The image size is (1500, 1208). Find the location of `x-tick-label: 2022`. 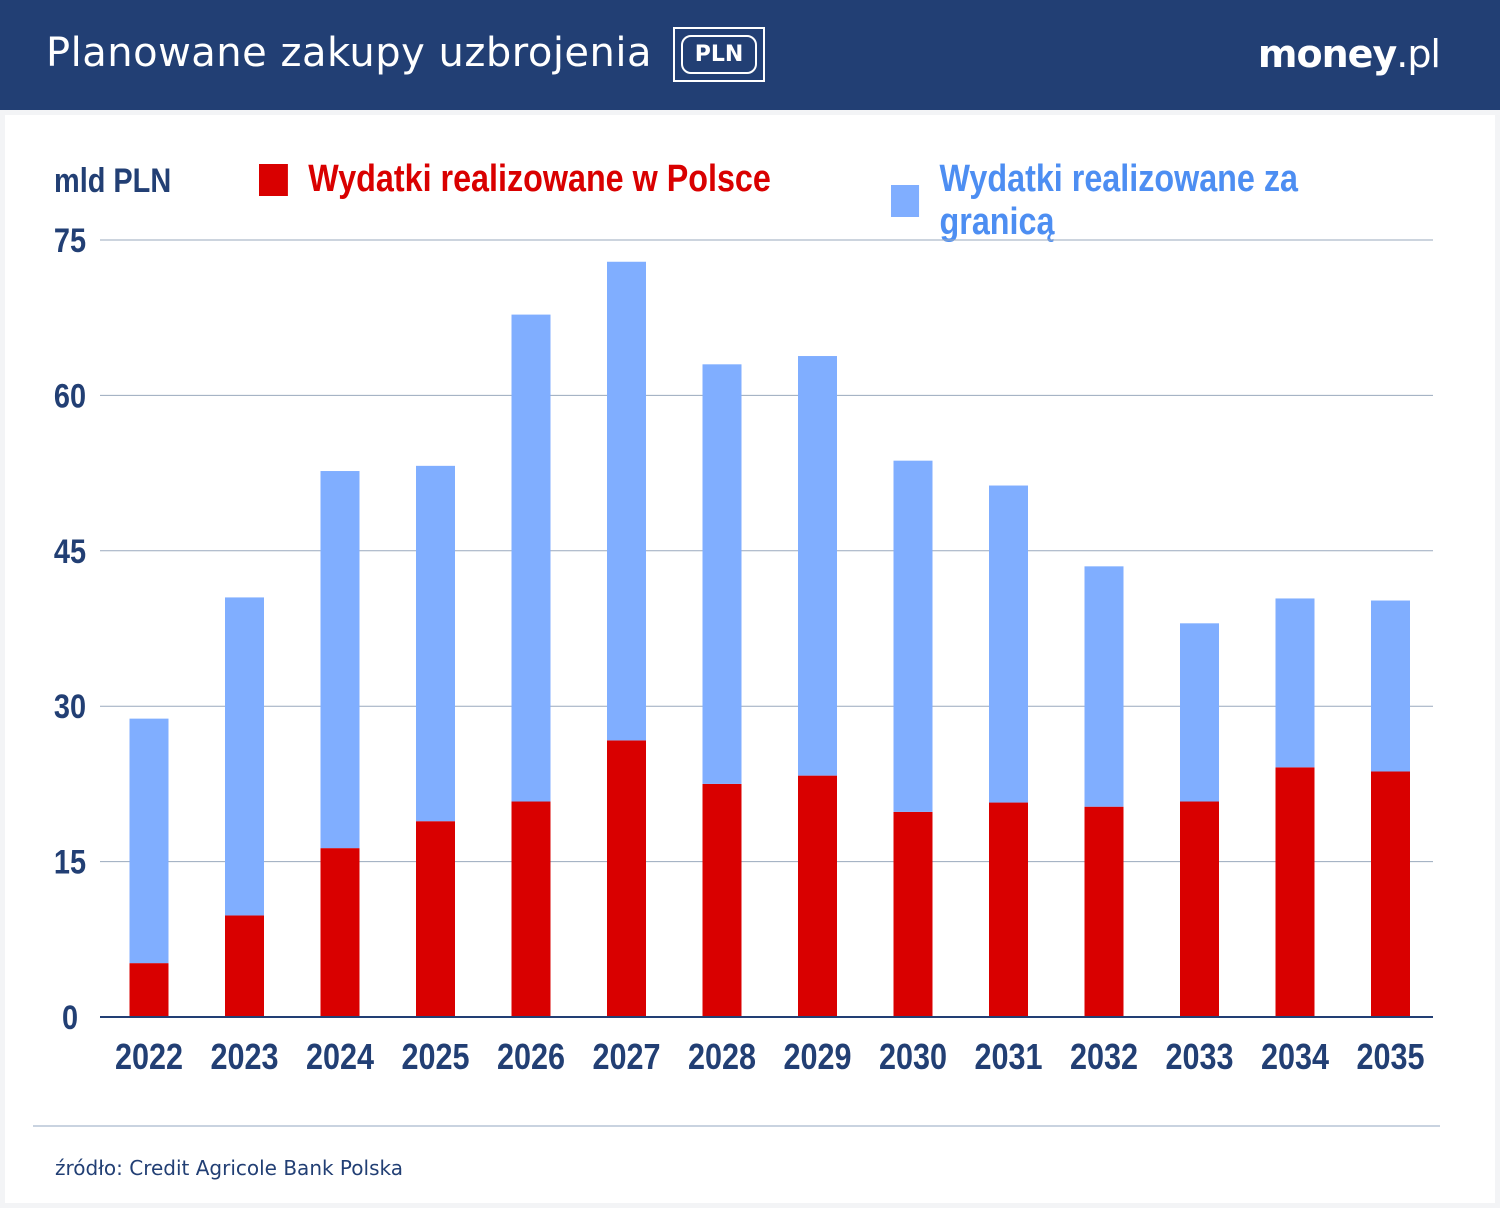

x-tick-label: 2022 is located at coordinates (149, 1058).